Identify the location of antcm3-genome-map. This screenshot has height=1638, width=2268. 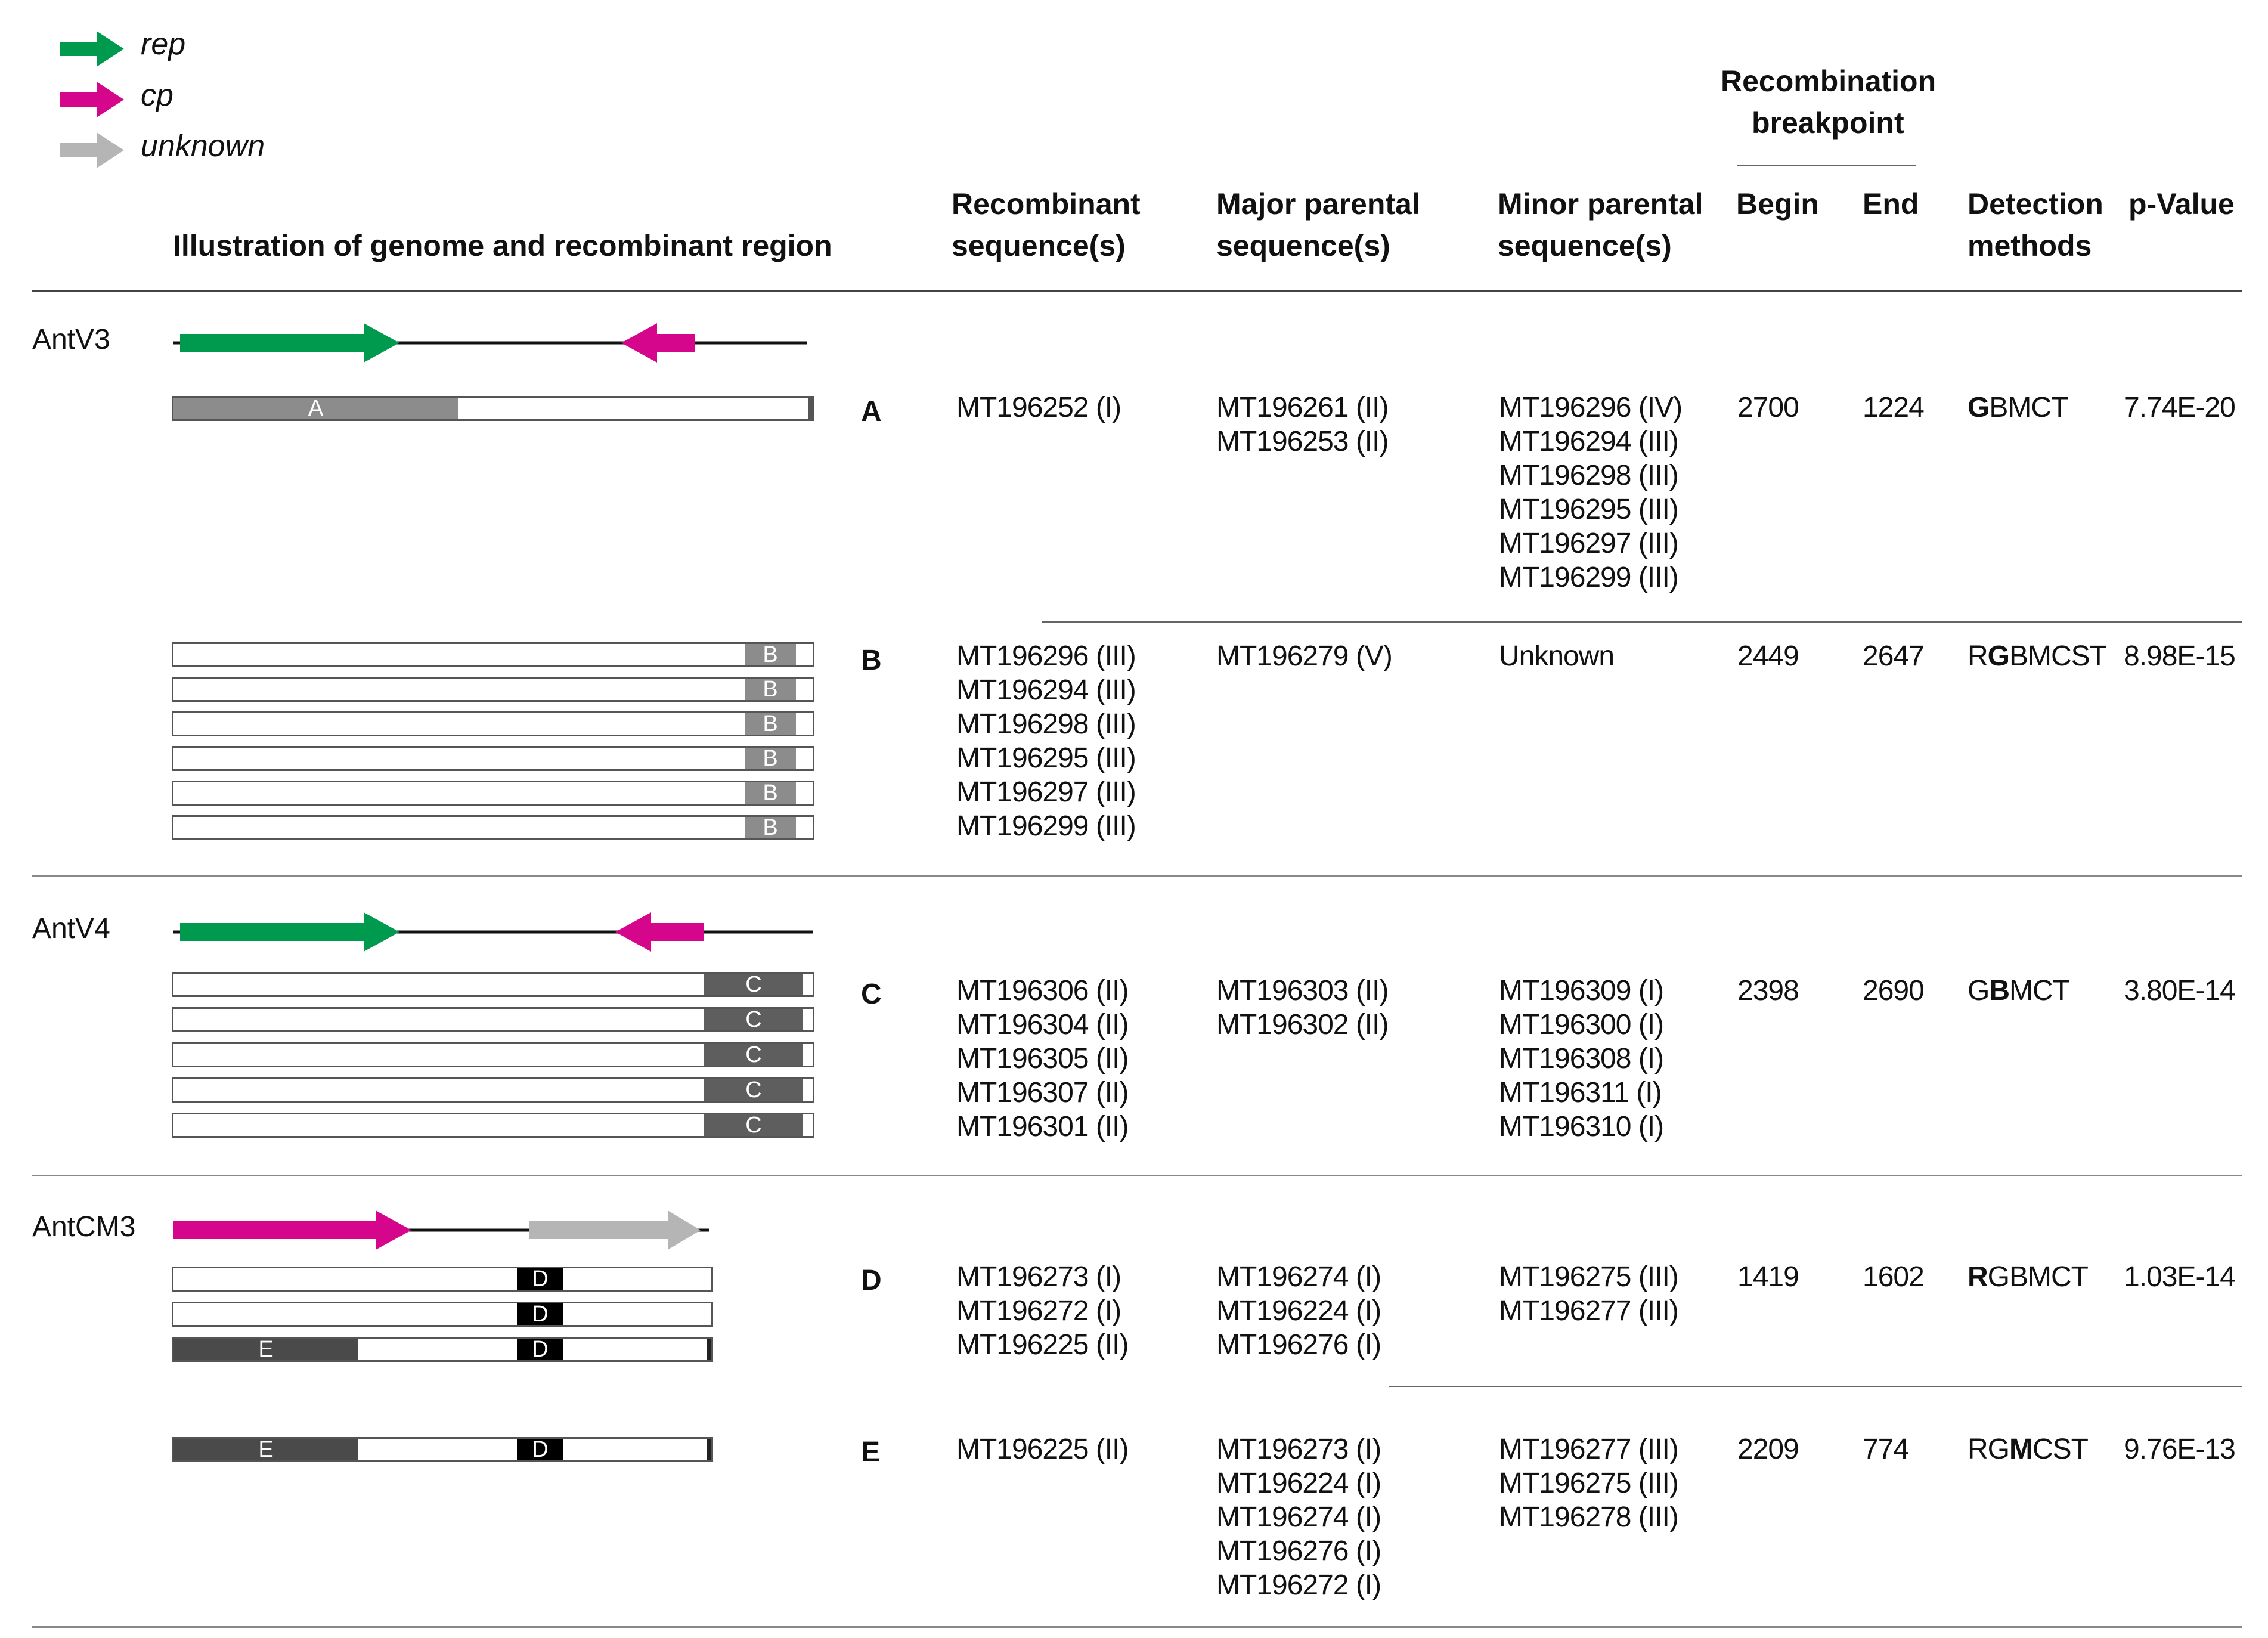
(441, 1230).